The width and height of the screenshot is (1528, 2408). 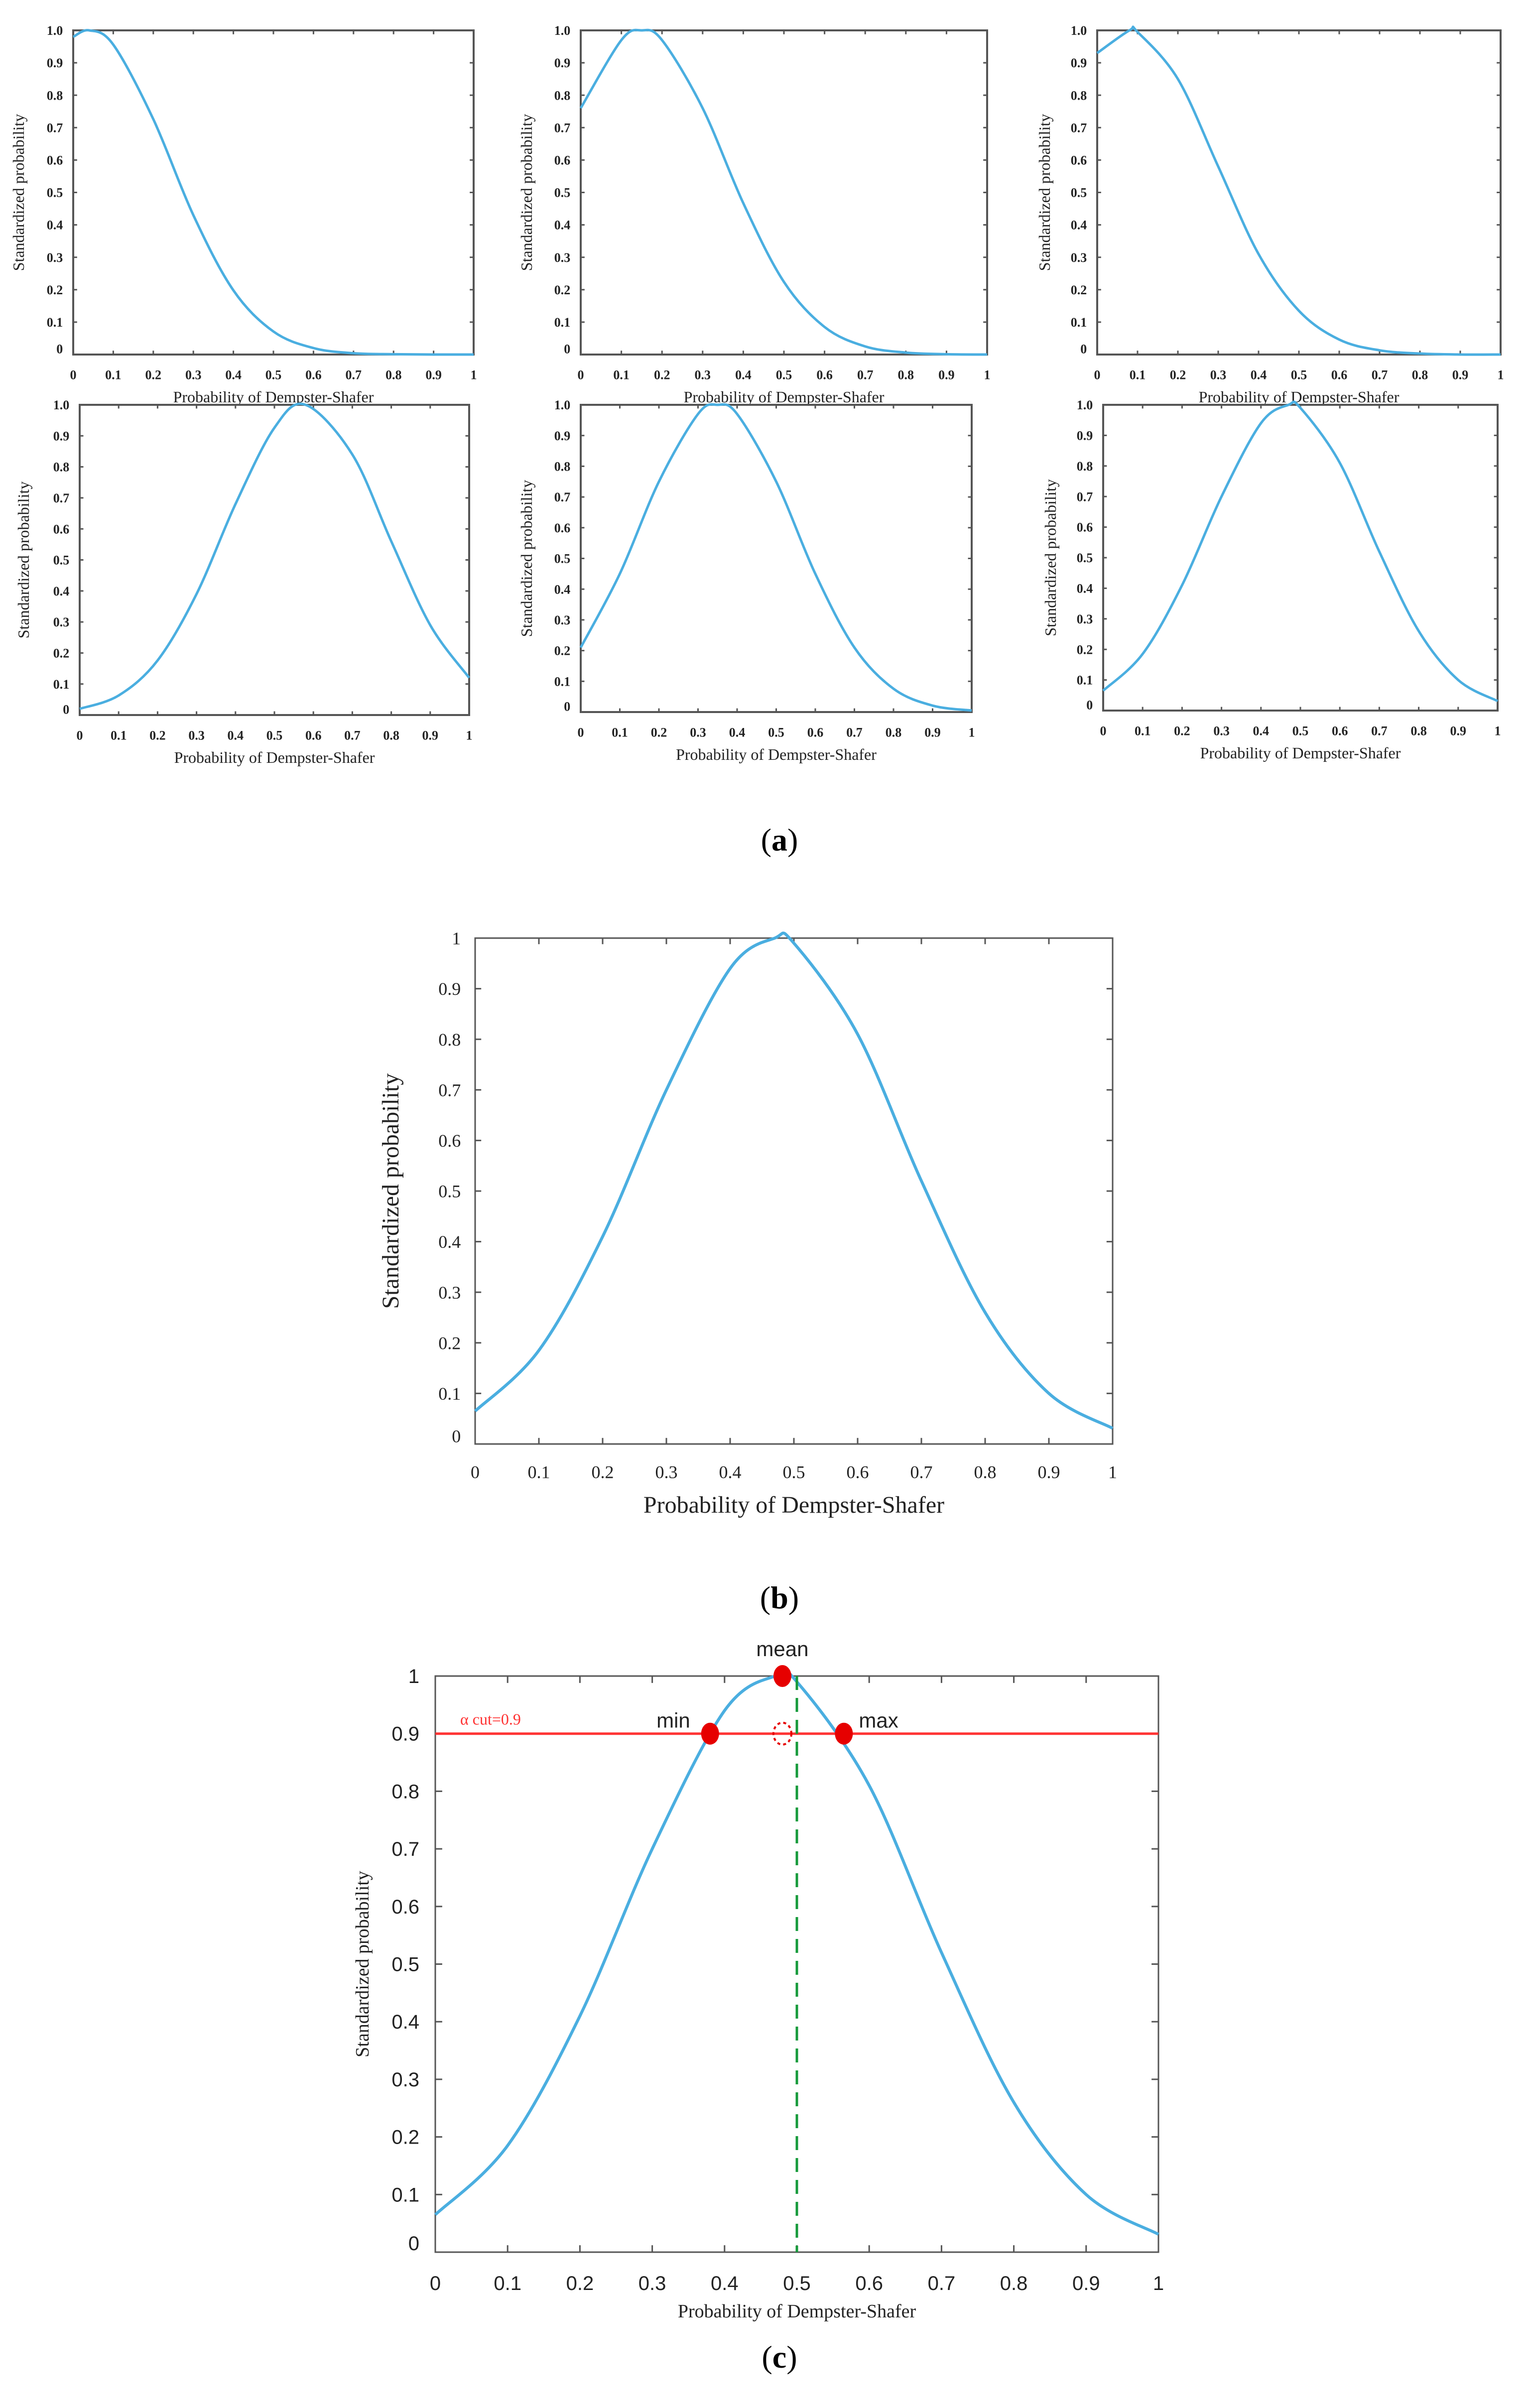 What do you see at coordinates (710, 1733) in the screenshot?
I see `marker-min` at bounding box center [710, 1733].